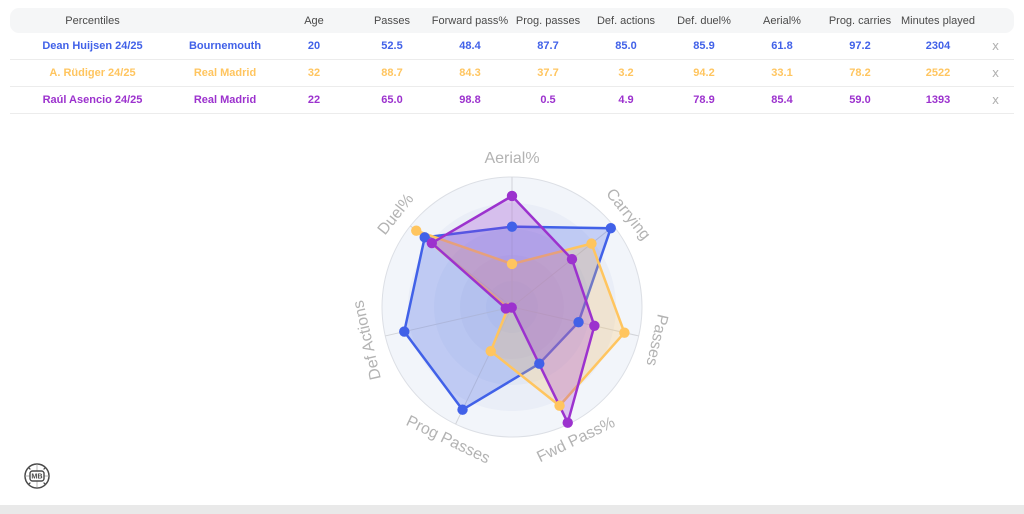 The height and width of the screenshot is (514, 1024). What do you see at coordinates (860, 46) in the screenshot?
I see `stat-value-cell: 97.2` at bounding box center [860, 46].